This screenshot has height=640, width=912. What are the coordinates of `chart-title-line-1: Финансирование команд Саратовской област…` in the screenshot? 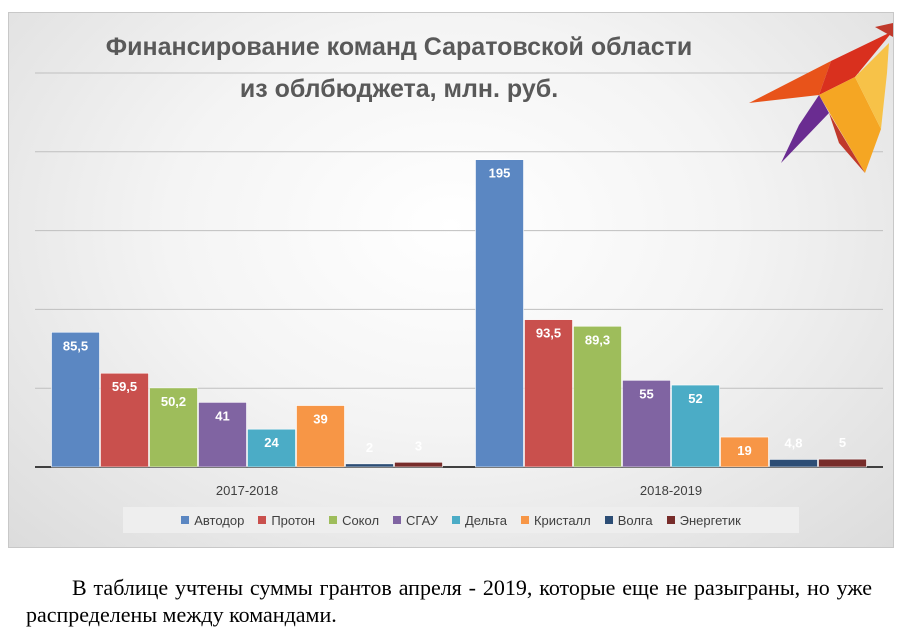 It's located at (399, 47).